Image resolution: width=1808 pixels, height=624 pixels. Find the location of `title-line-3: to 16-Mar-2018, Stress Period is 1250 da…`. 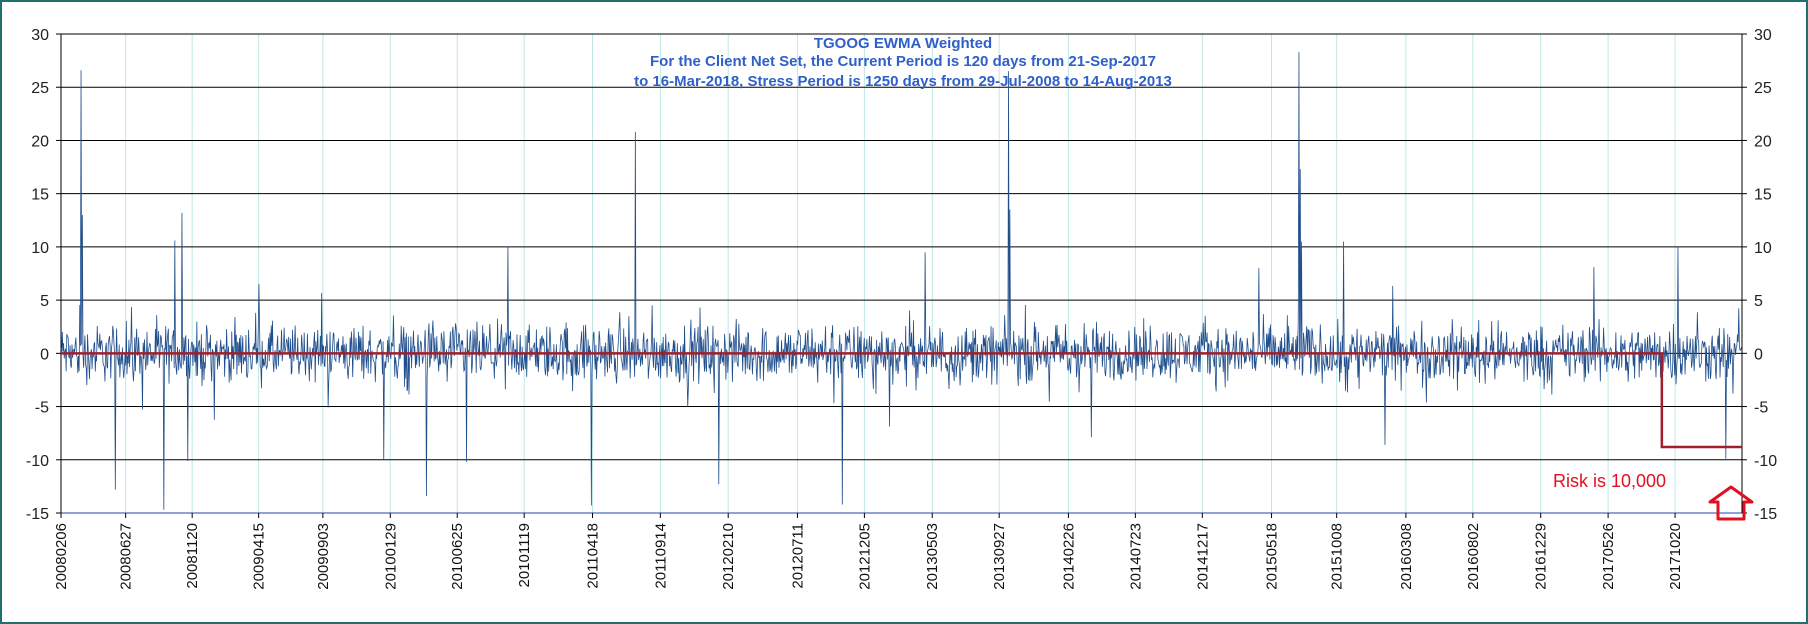

title-line-3: to 16-Mar-2018, Stress Period is 1250 da… is located at coordinates (903, 81).